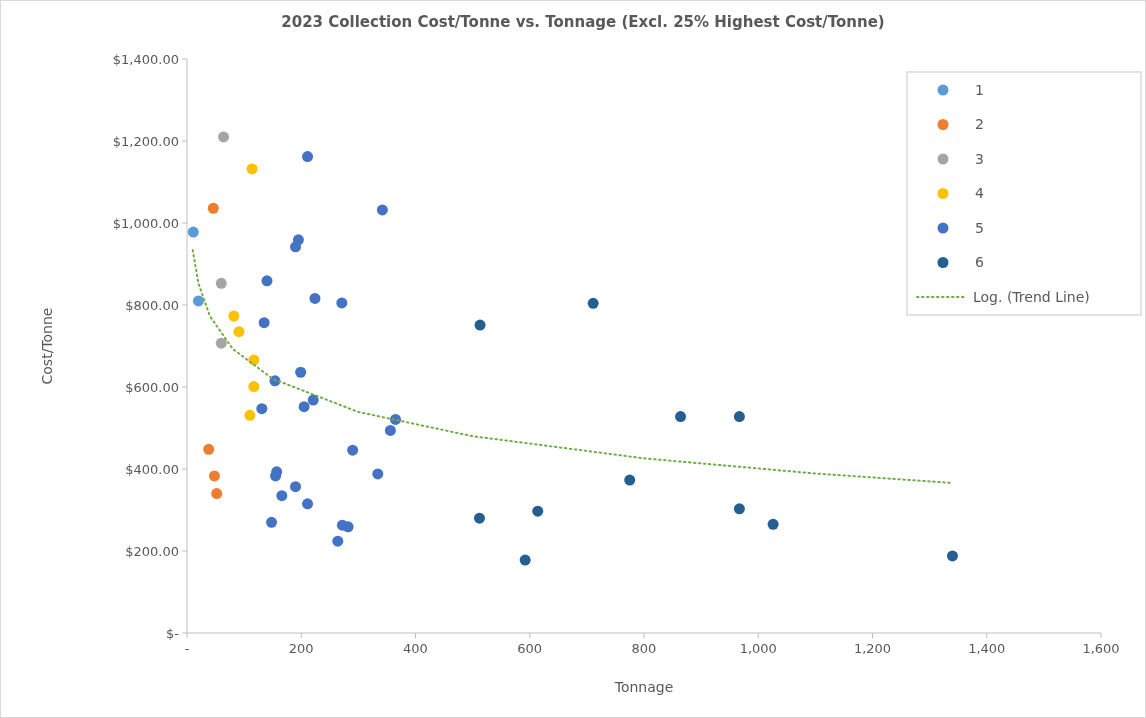 The width and height of the screenshot is (1146, 718). What do you see at coordinates (1101, 648) in the screenshot?
I see `x-tick-label: 1,600` at bounding box center [1101, 648].